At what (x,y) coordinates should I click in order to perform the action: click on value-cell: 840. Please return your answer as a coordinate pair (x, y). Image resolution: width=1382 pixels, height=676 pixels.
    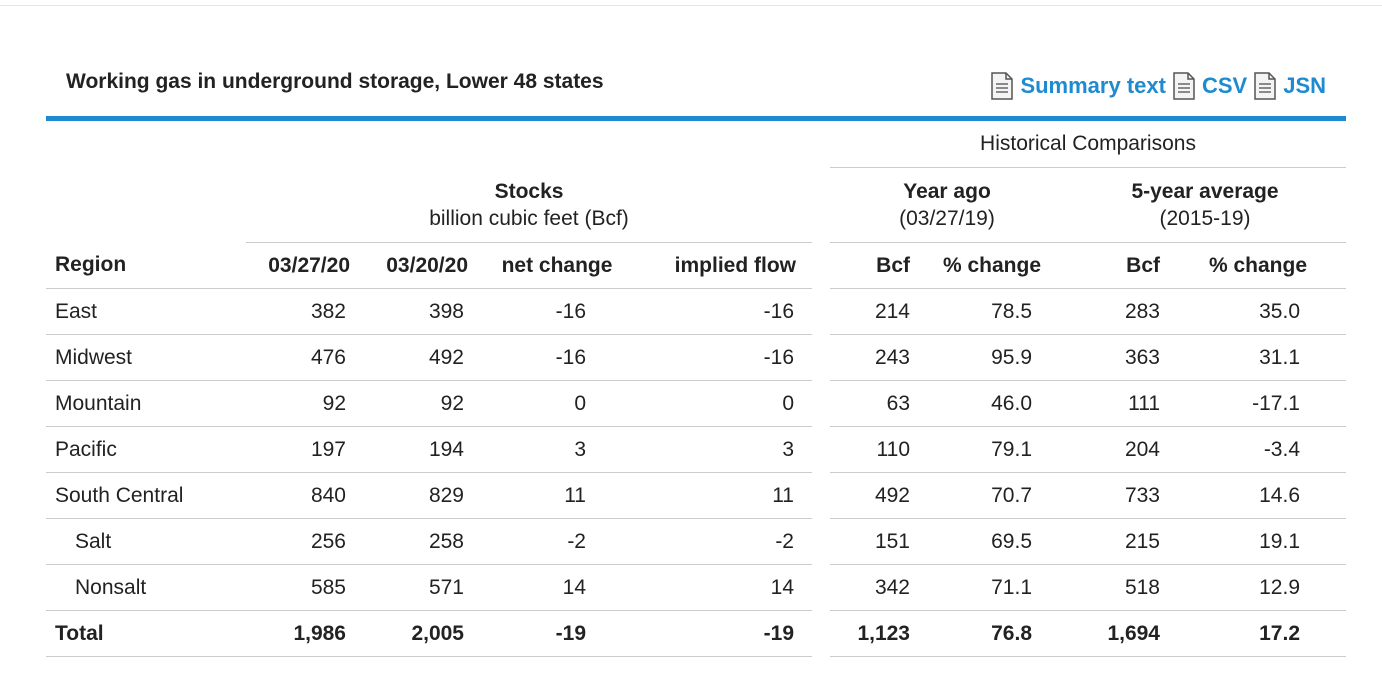
    Looking at the image, I should click on (305, 495).